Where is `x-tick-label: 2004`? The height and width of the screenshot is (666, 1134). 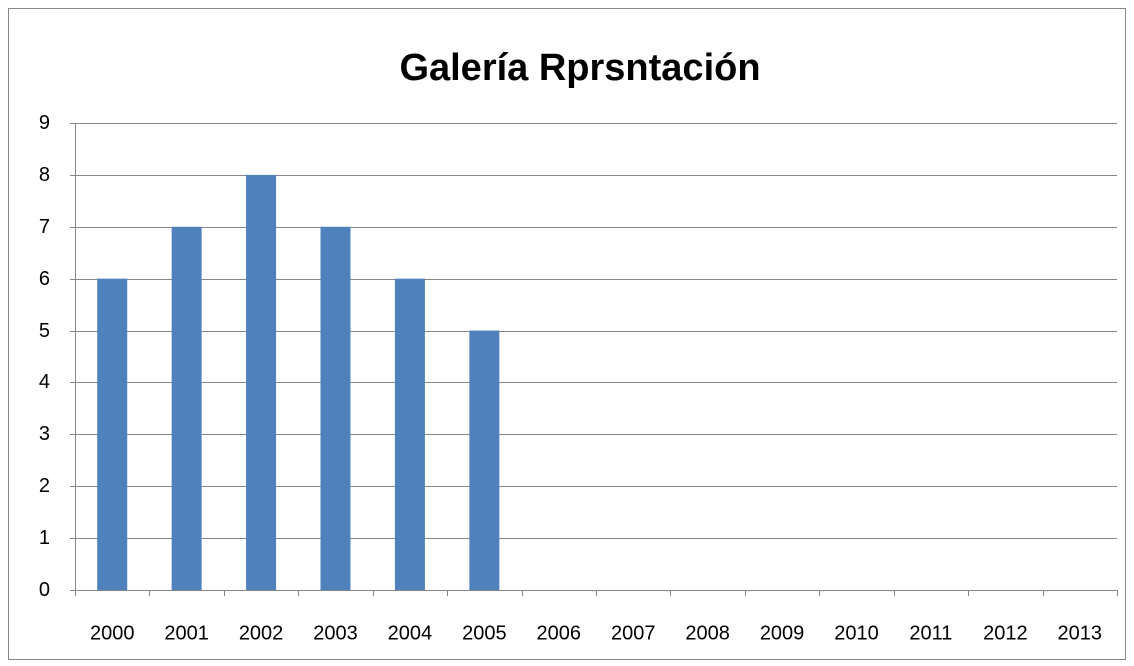
x-tick-label: 2004 is located at coordinates (410, 633).